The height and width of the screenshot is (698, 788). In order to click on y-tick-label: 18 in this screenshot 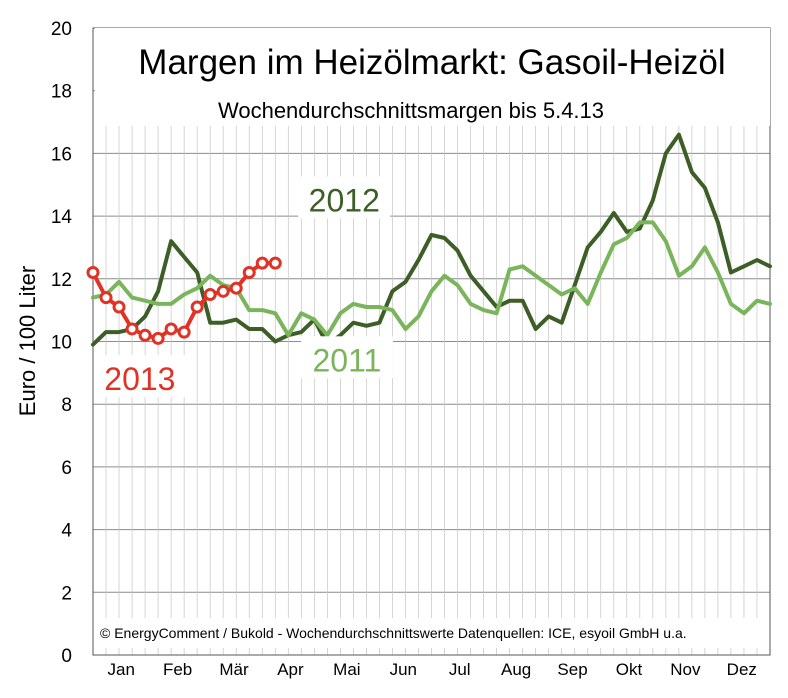, I will do `click(61, 92)`.